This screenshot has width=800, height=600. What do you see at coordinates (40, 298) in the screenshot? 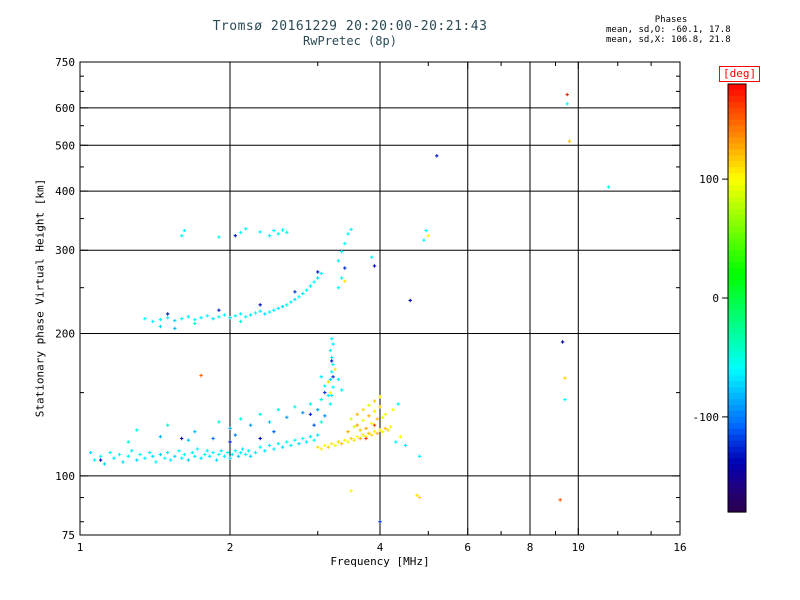
I see `y-axis-label: Stationary phase Virtual Height [km]` at bounding box center [40, 298].